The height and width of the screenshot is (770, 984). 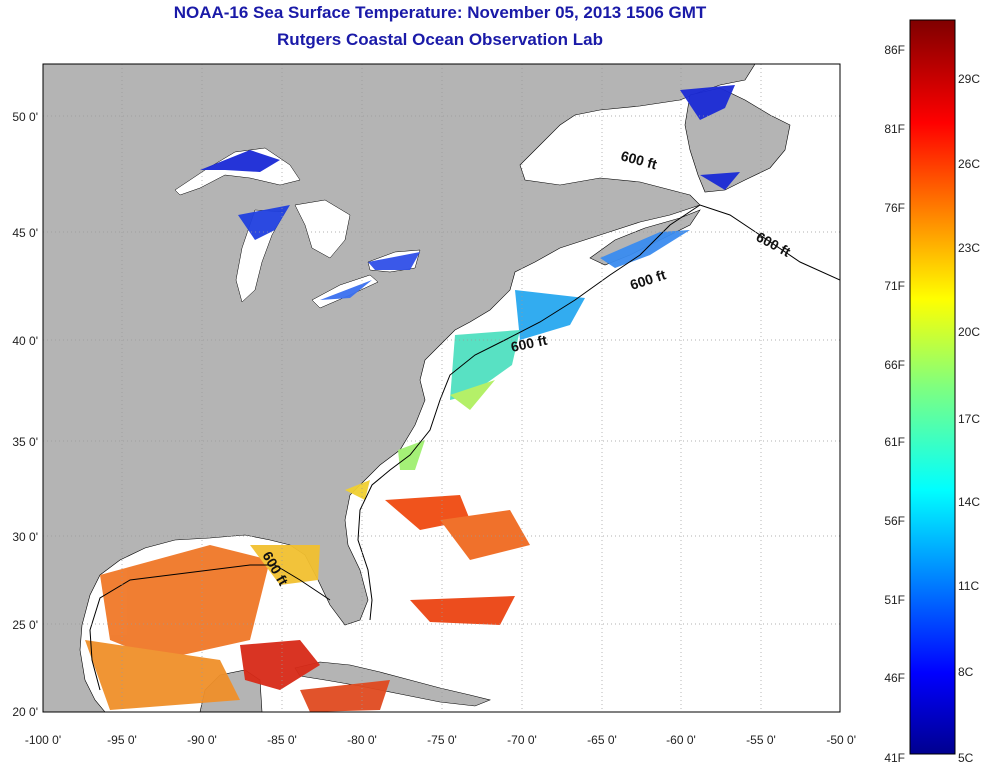 What do you see at coordinates (681, 740) in the screenshot?
I see `lon-tick: -60 0'` at bounding box center [681, 740].